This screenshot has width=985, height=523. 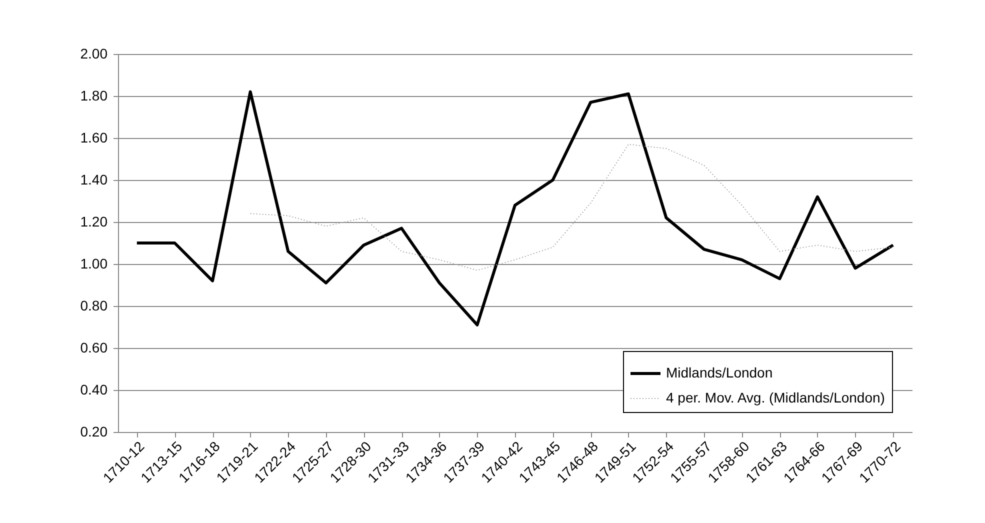 I want to click on legend-label: Midlands/London, so click(x=719, y=372).